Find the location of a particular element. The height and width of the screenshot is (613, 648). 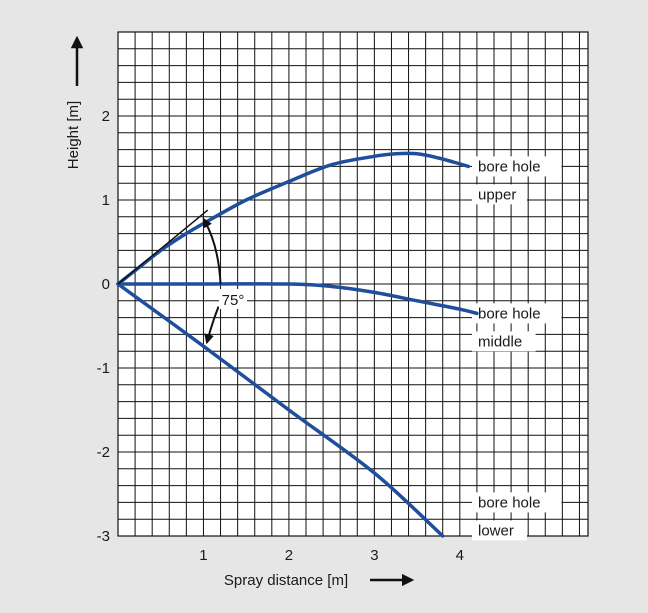

y-tick-label: 0 is located at coordinates (106, 284).